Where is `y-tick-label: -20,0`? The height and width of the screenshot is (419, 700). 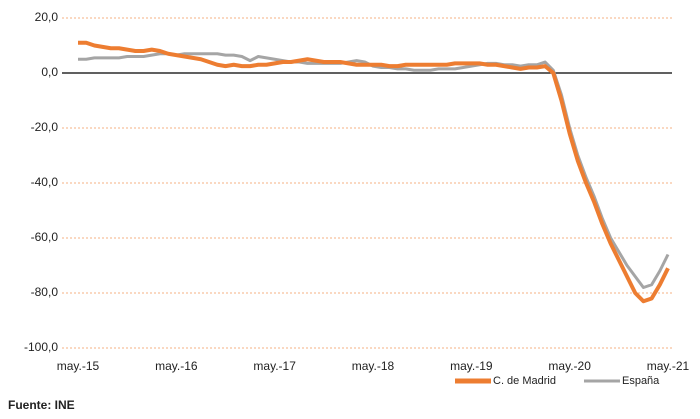
y-tick-label: -20,0 is located at coordinates (45, 127).